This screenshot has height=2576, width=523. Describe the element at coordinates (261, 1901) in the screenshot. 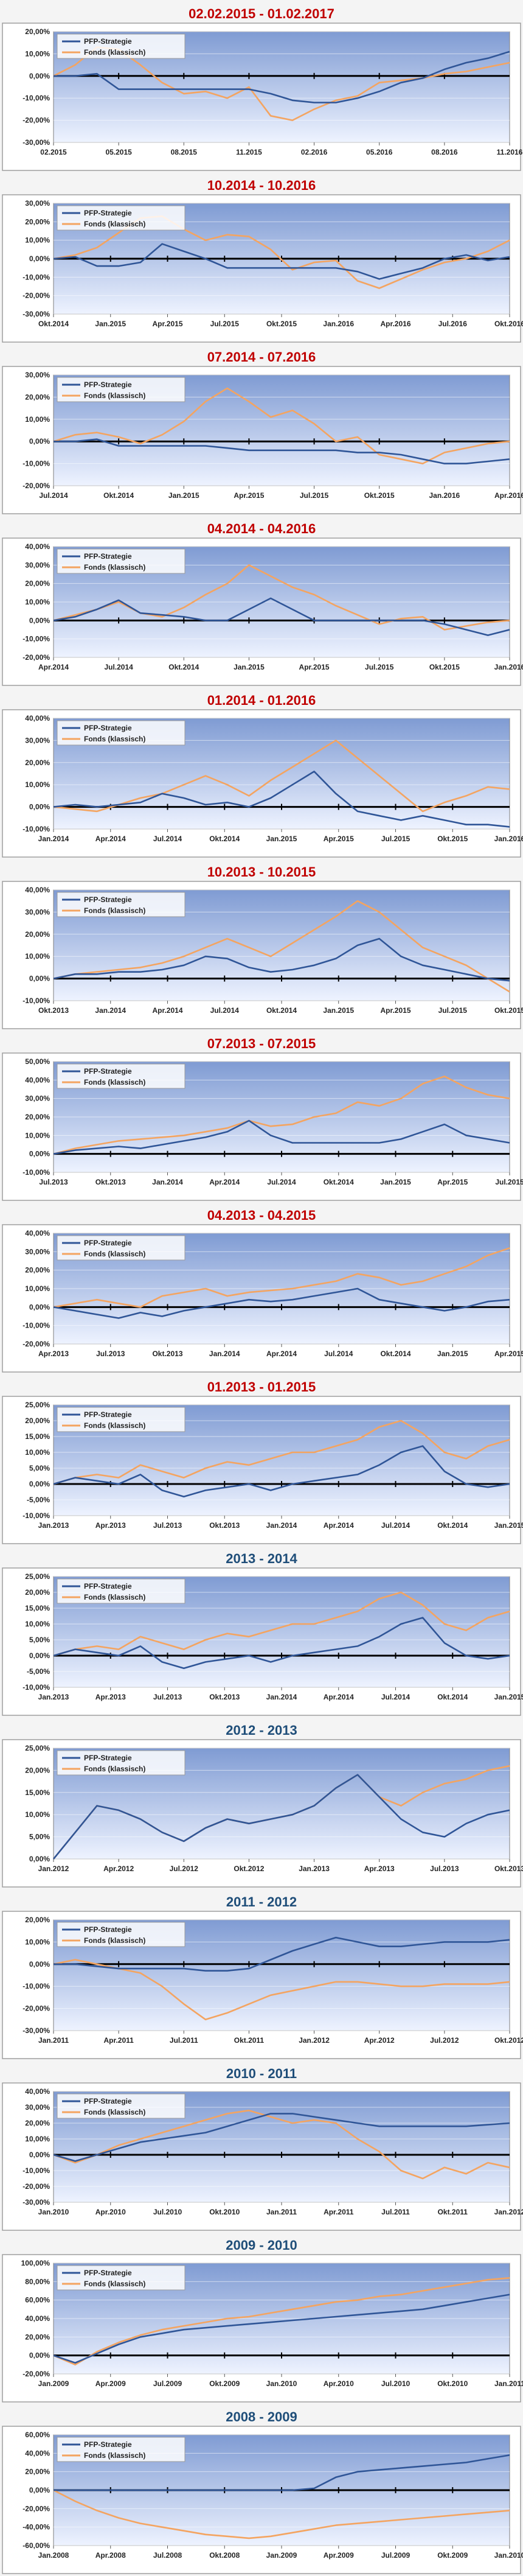

I see `chart-title: 2011 - 2012` at that location.